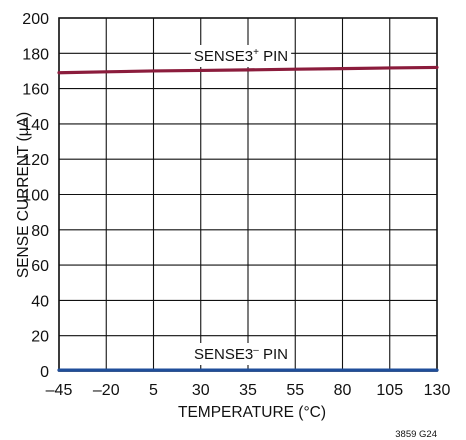 This screenshot has height=440, width=466. Describe the element at coordinates (40, 231) in the screenshot. I see `y-tick-label: 80` at that location.